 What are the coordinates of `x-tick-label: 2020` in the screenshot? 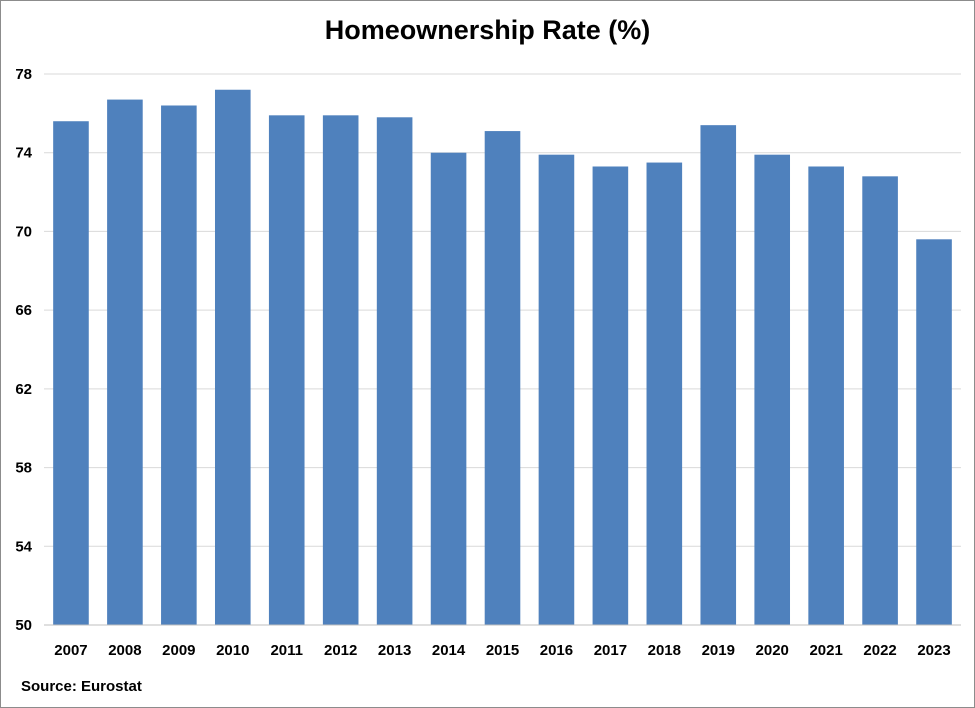 It's located at (772, 650).